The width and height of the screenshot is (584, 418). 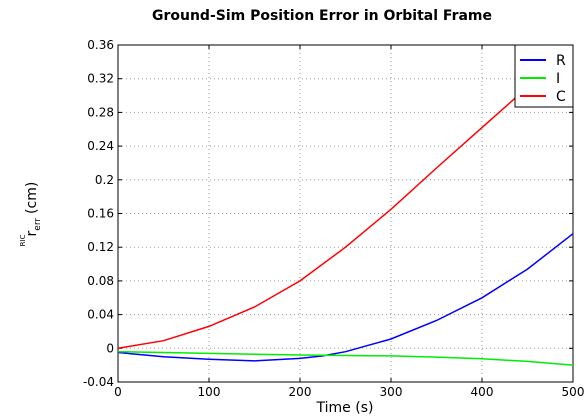 What do you see at coordinates (558, 79) in the screenshot?
I see `legend-label-i: I` at bounding box center [558, 79].